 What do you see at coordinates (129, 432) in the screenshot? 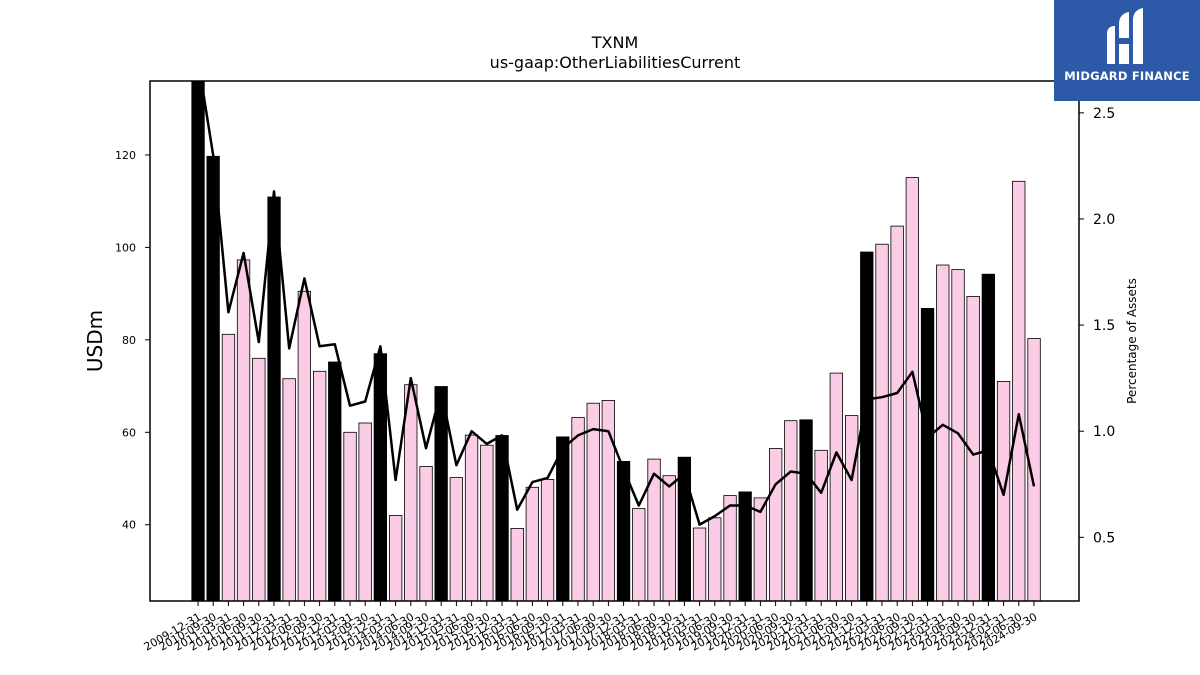
I see `y-tick-label: 60` at bounding box center [129, 432].